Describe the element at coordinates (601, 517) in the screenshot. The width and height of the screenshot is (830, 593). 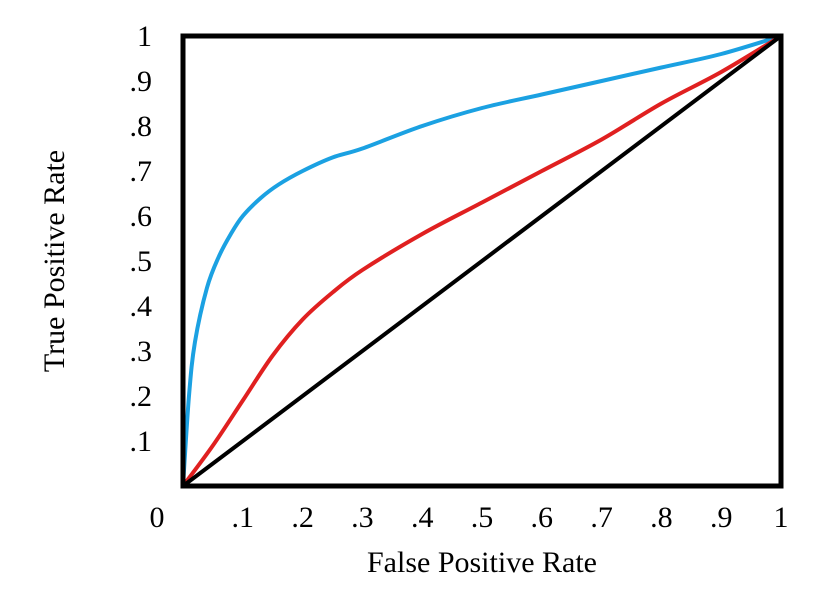
I see `x-tick-label: .7` at that location.